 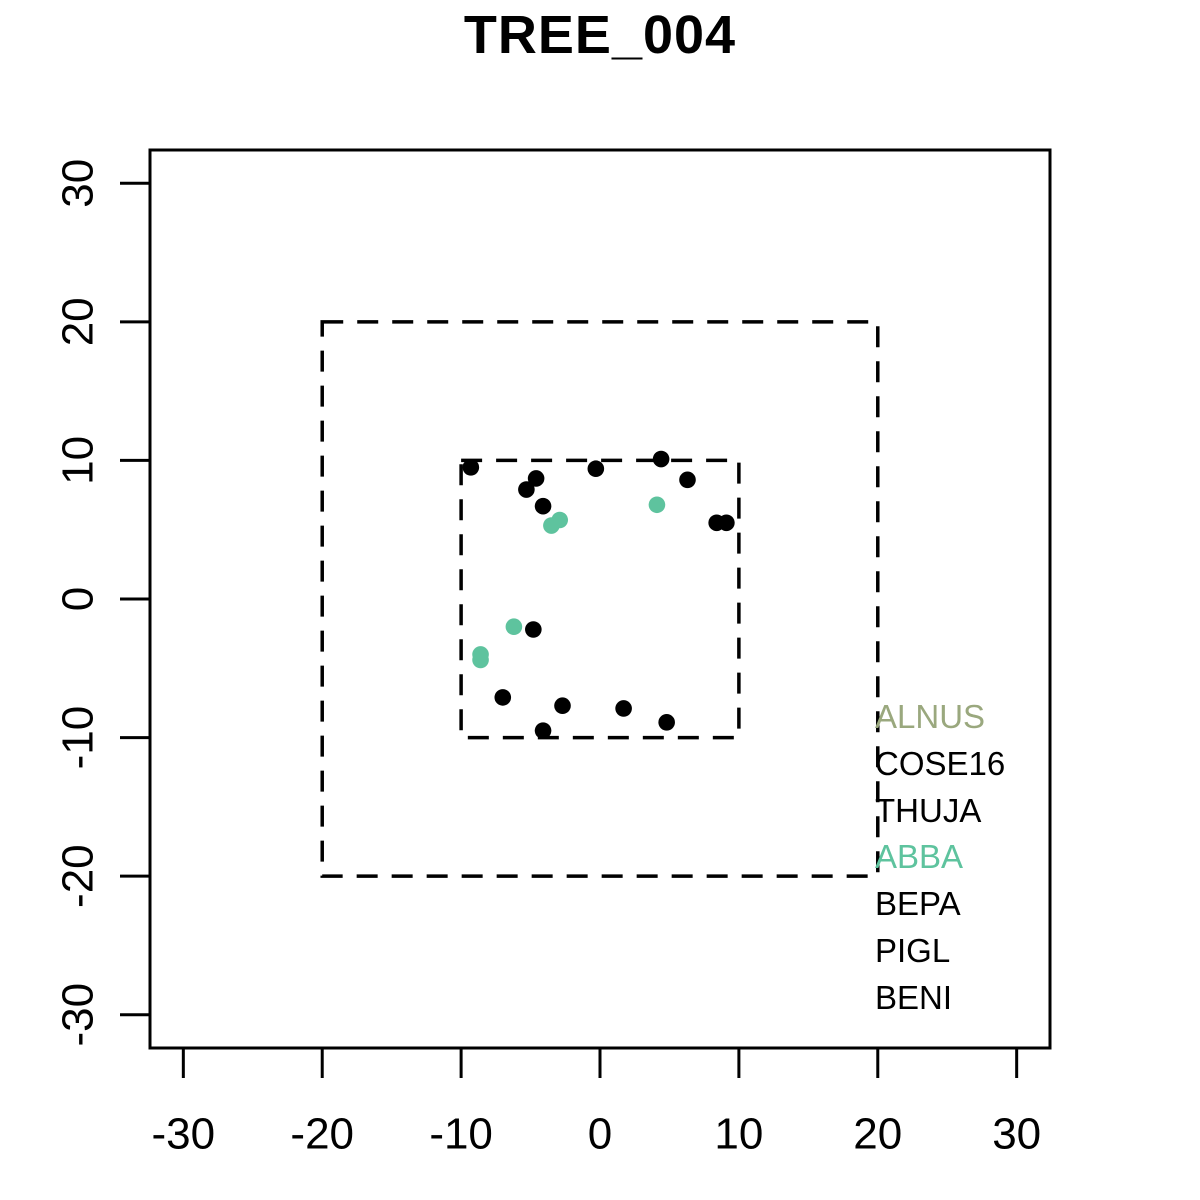 What do you see at coordinates (78, 183) in the screenshot?
I see `y-axis-tick-label: 30` at bounding box center [78, 183].